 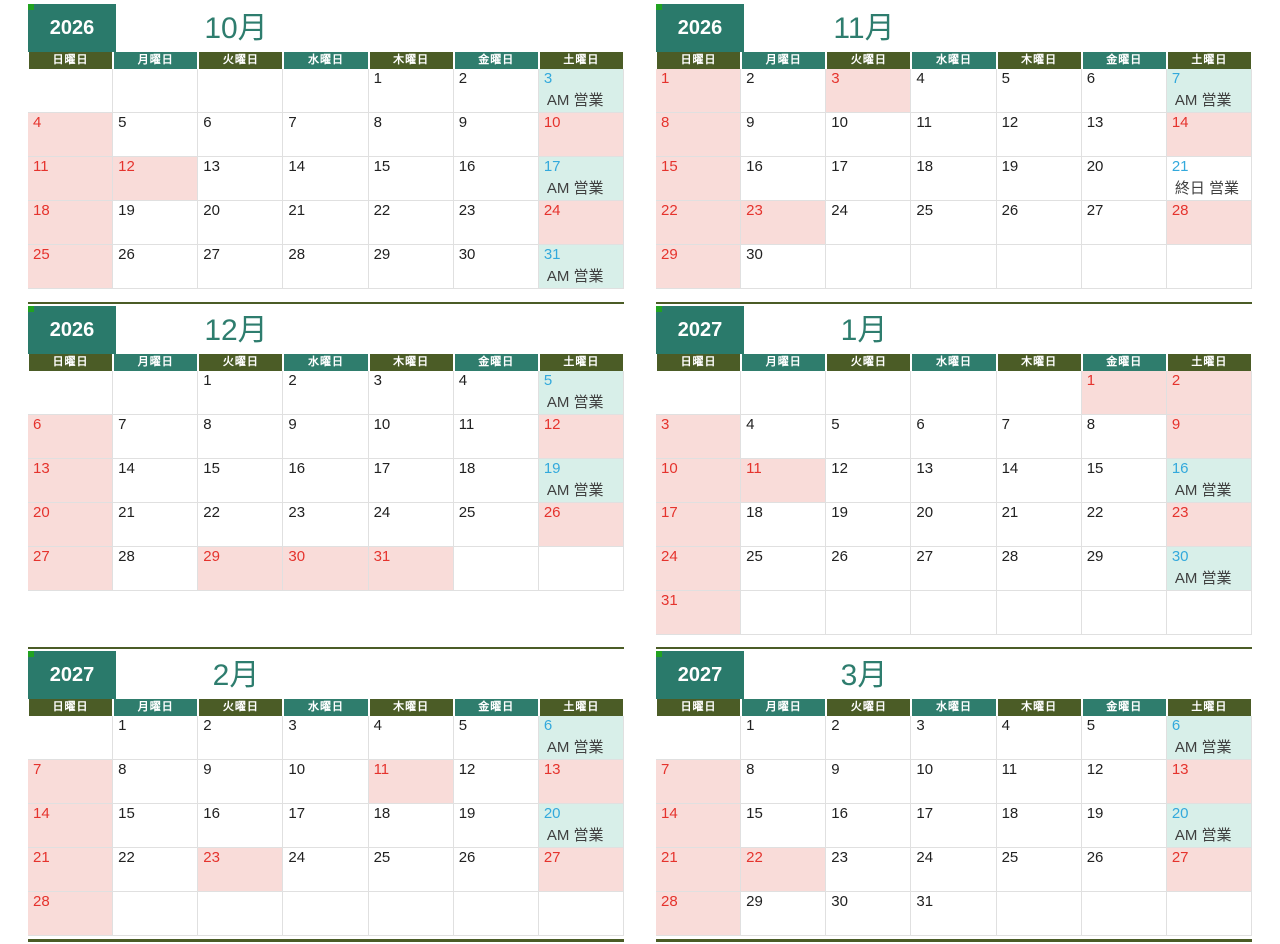 I want to click on day-cell: 20, so click(x=954, y=525).